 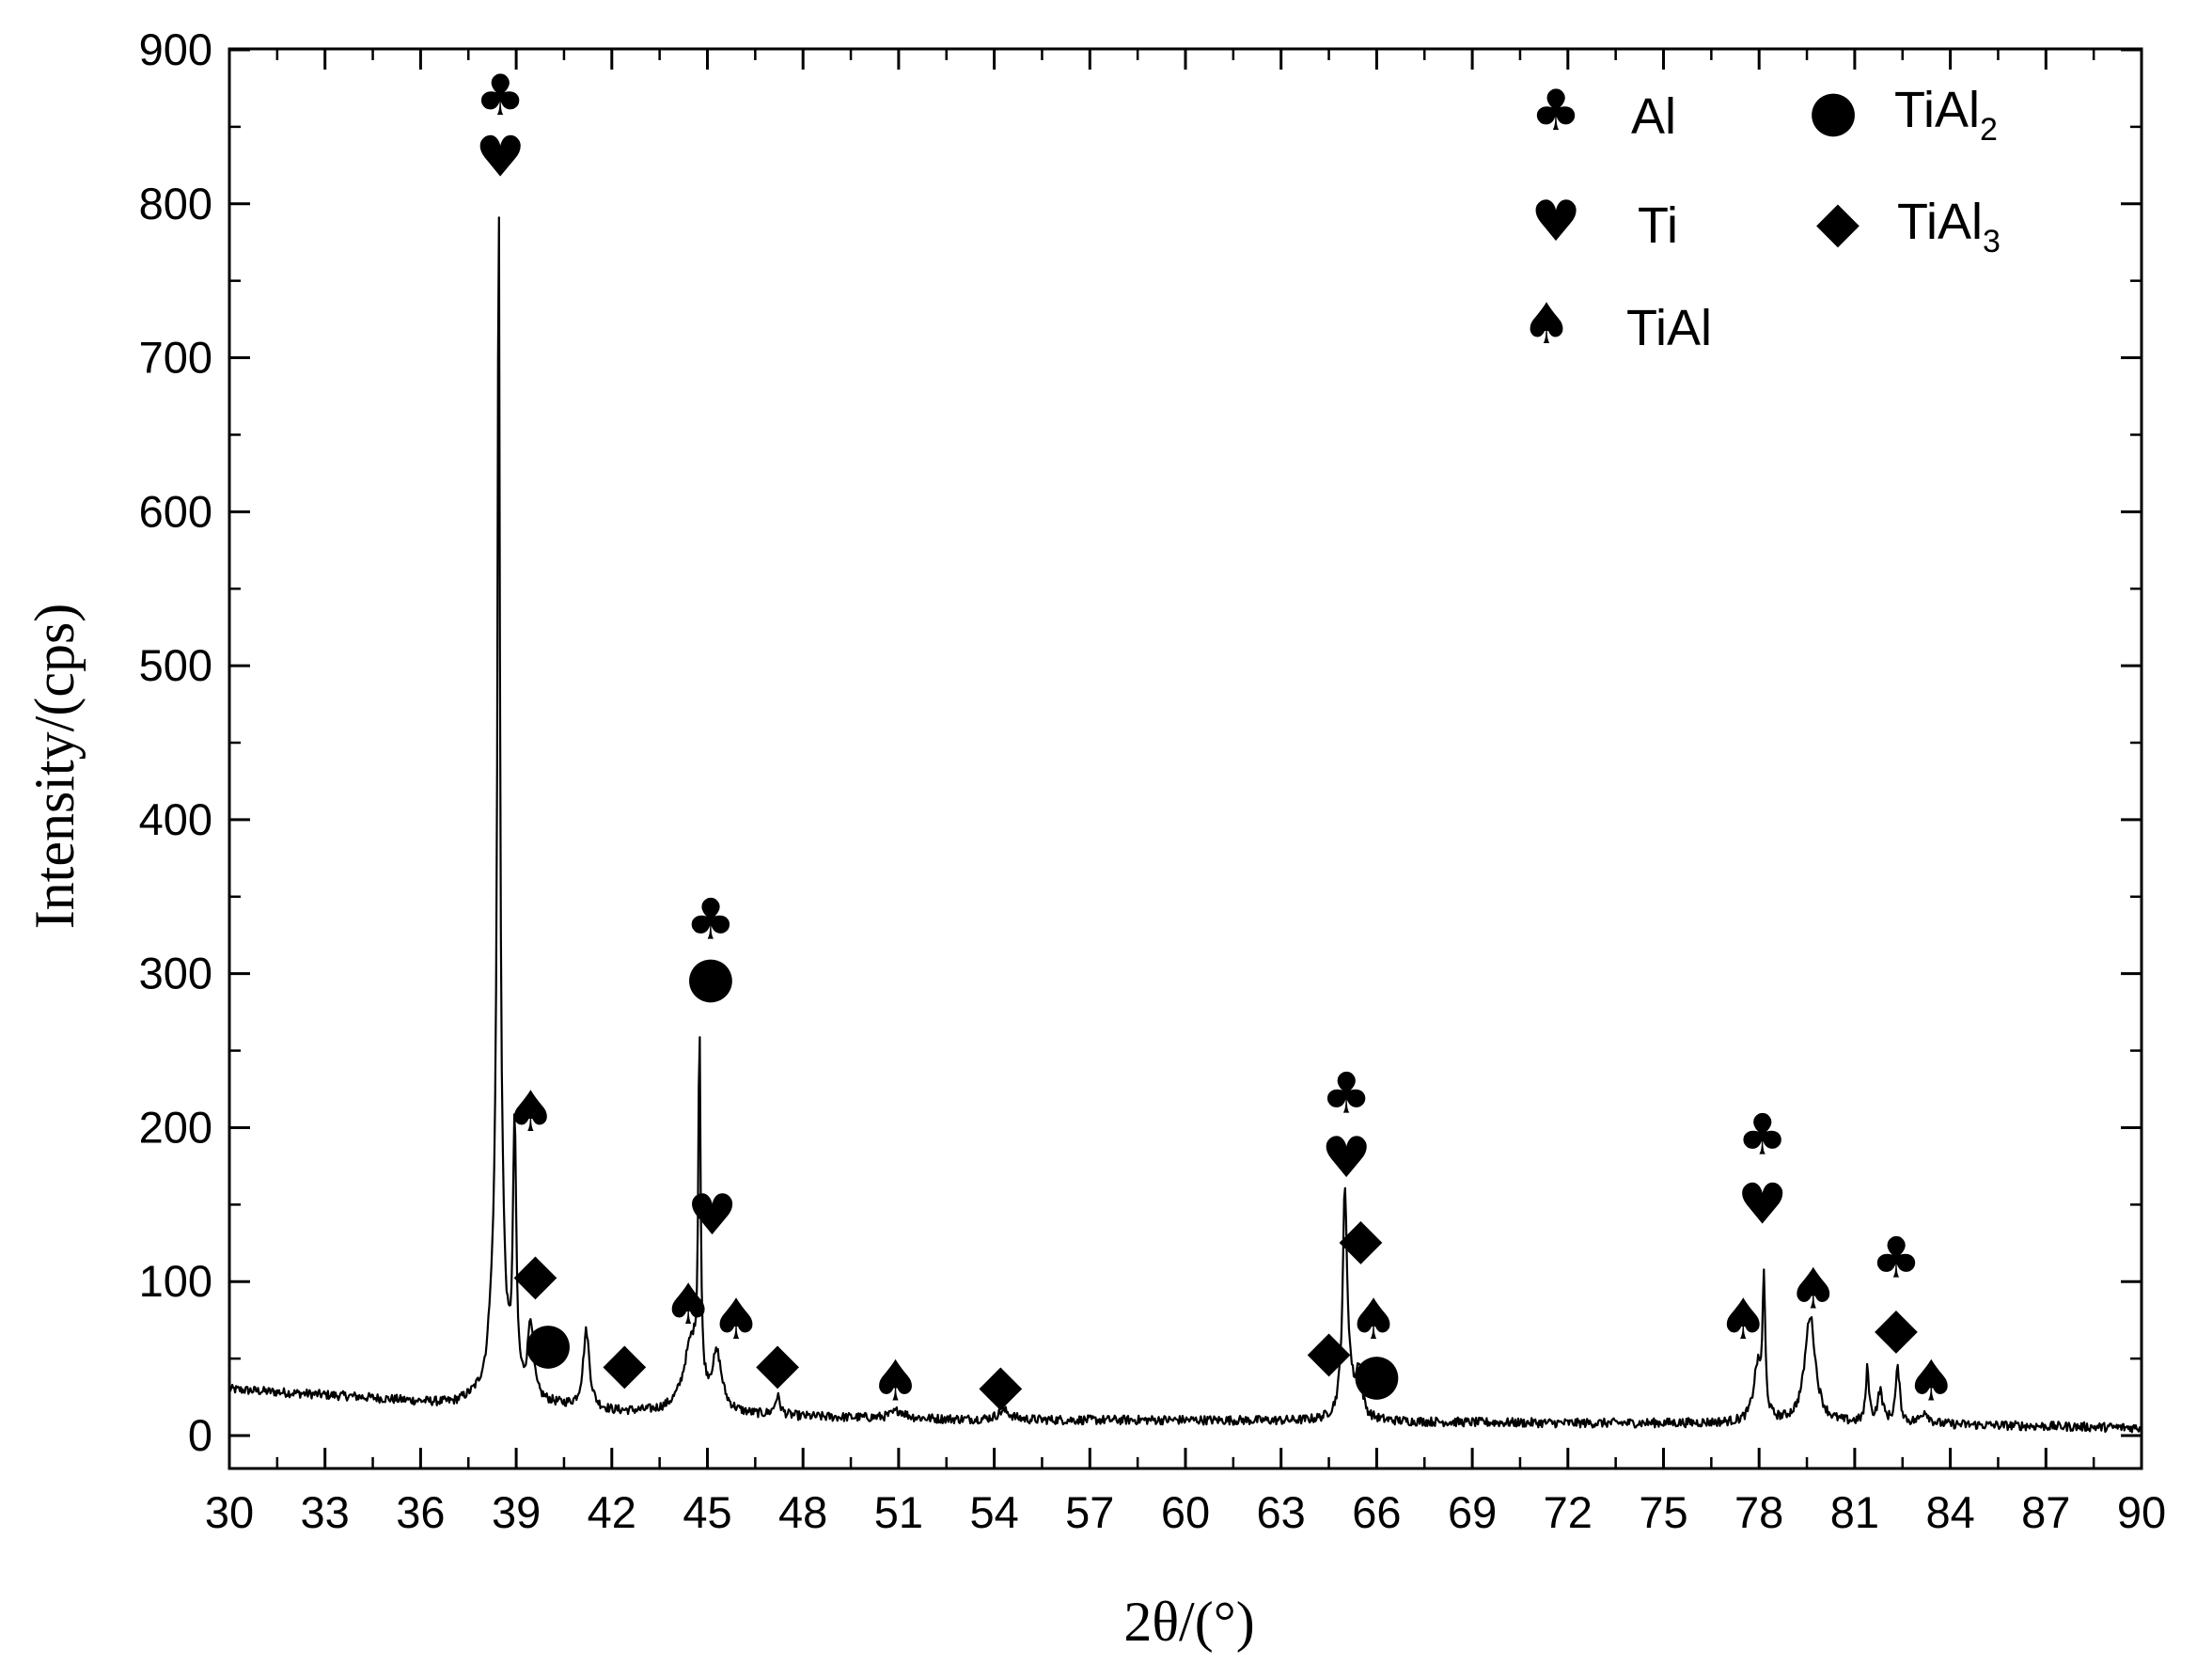 I want to click on x-tick-label: 78, so click(x=1758, y=1512).